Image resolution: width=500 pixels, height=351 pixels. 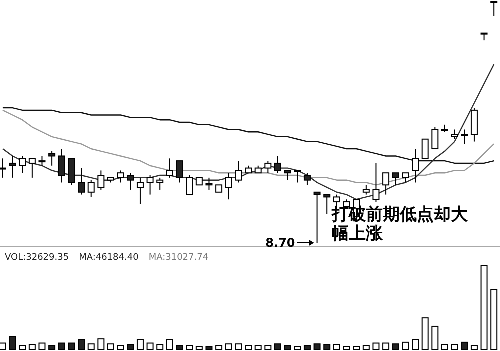 What do you see at coordinates (37, 258) in the screenshot?
I see `text: VOL:32629.35` at bounding box center [37, 258].